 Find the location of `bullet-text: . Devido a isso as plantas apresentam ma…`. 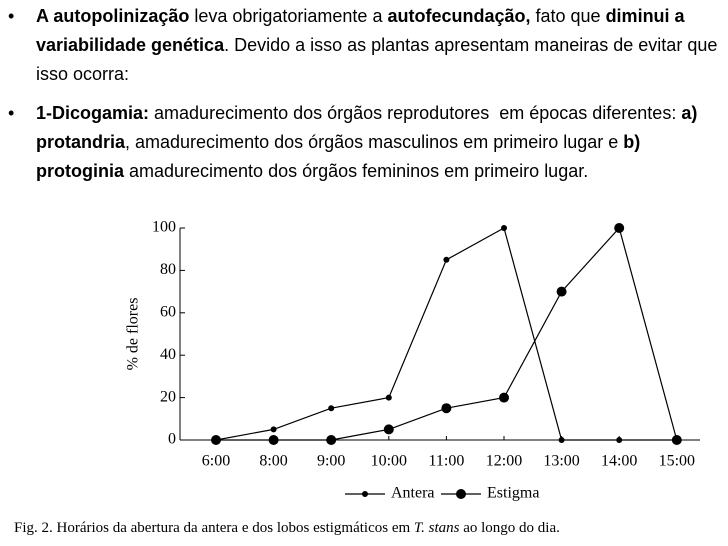

bullet-text: . Devido a isso as plantas apresentam ma… is located at coordinates (379, 59).